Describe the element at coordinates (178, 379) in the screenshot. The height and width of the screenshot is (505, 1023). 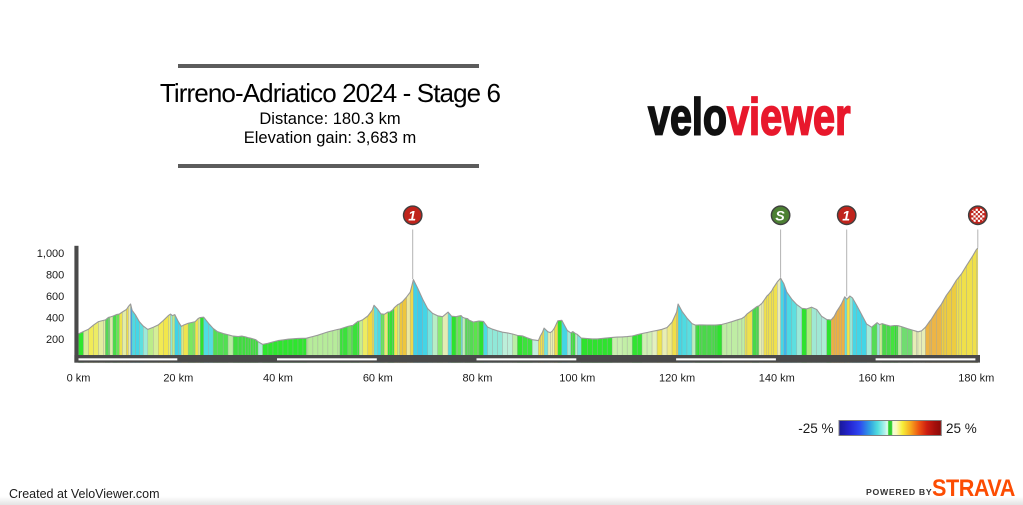
I see `svg-text: 20 km` at that location.